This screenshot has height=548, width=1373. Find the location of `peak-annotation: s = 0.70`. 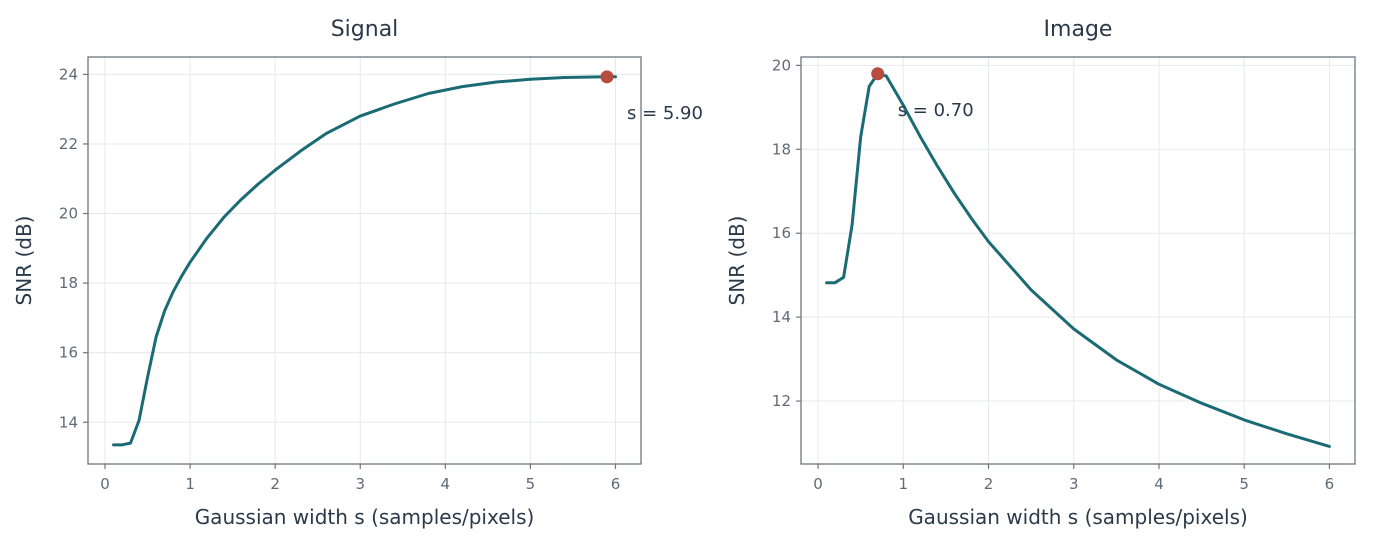

peak-annotation: s = 0.70 is located at coordinates (936, 110).